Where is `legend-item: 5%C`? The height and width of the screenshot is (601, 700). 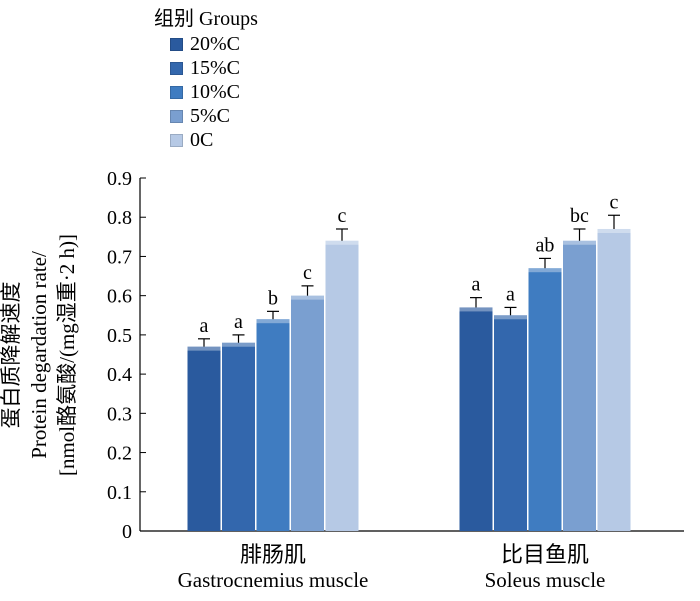 legend-item: 5%C is located at coordinates (214, 116).